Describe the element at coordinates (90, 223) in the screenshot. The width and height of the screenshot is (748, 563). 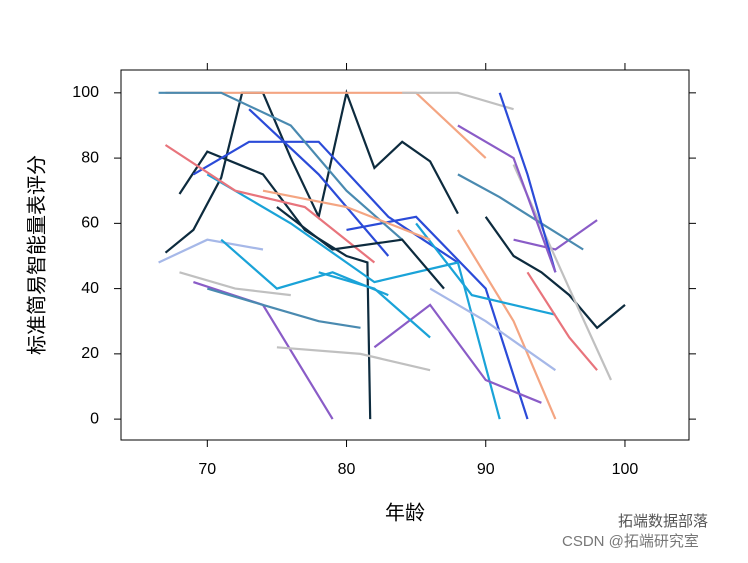
I see `y-tick-label: 60` at that location.